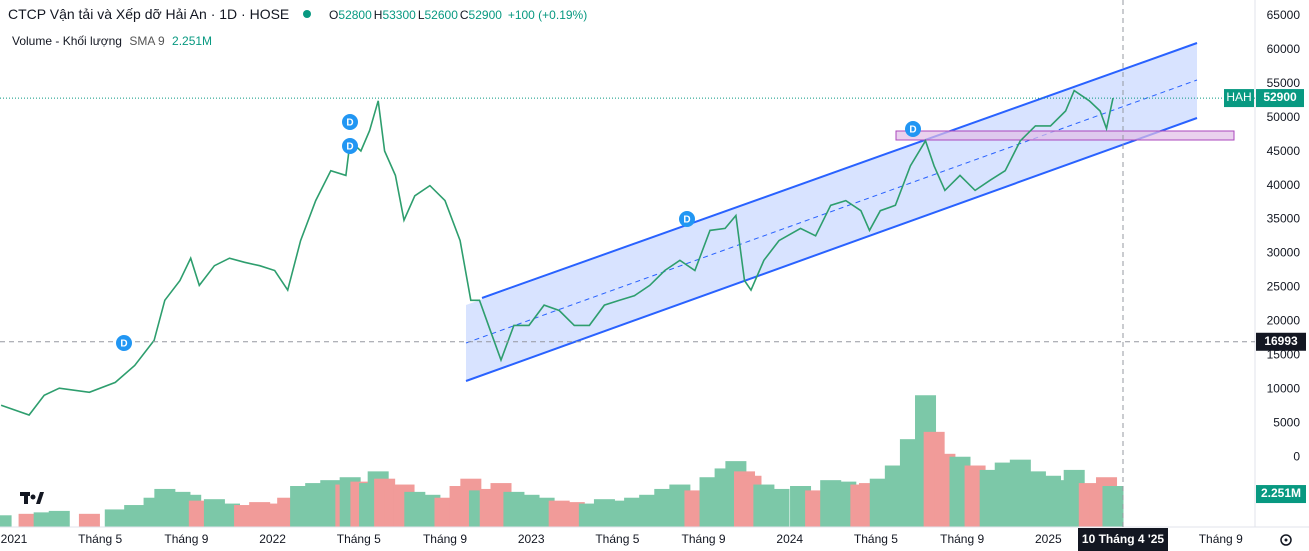 This screenshot has height=551, width=1309. What do you see at coordinates (399, 15) in the screenshot?
I see `ohlc-value: 53300` at bounding box center [399, 15].